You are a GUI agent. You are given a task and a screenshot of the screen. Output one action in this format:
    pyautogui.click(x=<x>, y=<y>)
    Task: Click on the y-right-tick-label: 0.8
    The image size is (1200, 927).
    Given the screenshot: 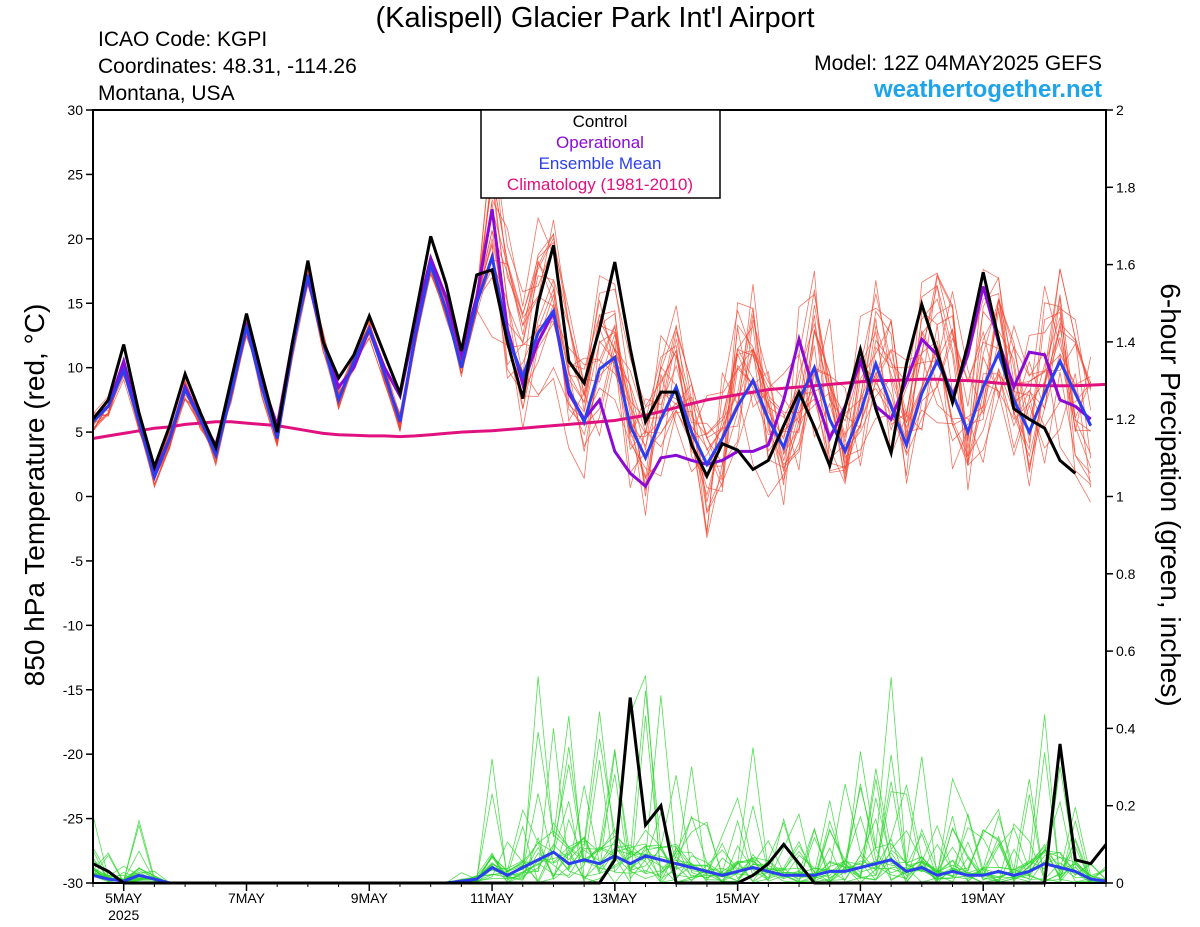 What is the action you would take?
    pyautogui.click(x=1126, y=574)
    